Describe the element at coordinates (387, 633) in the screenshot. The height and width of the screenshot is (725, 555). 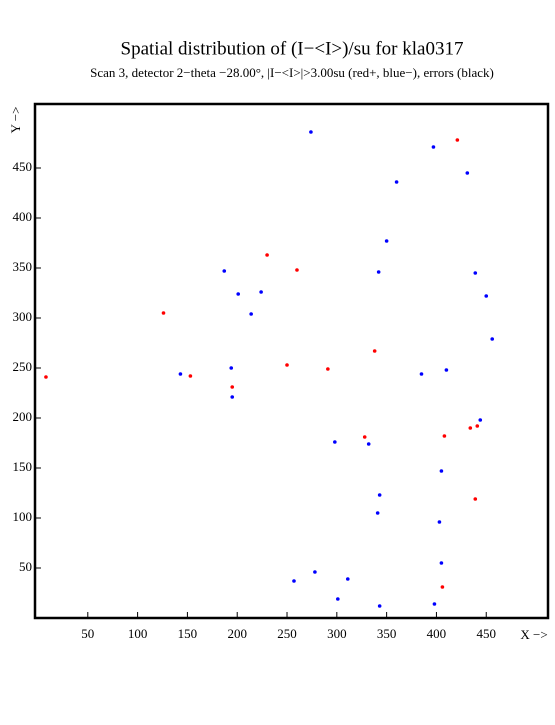
I see `x-tick-label: 350` at that location.